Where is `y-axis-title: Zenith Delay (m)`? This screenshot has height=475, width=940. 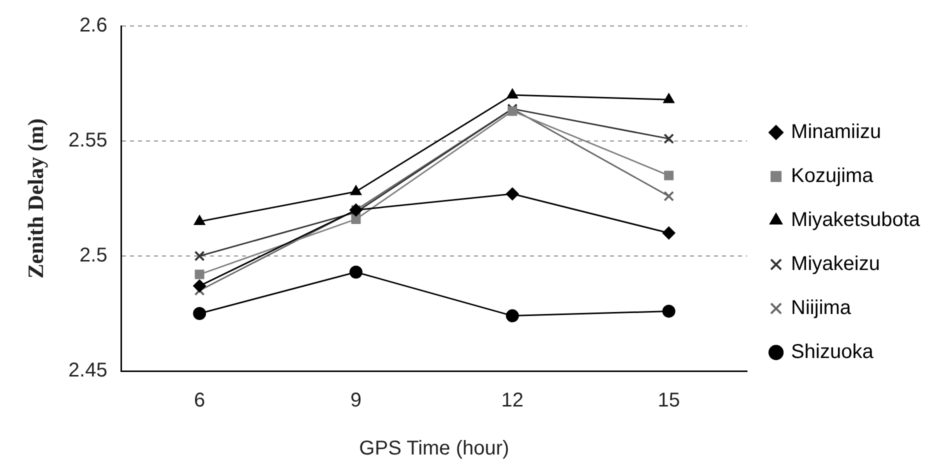
y-axis-title: Zenith Delay (m) is located at coordinates (35, 198).